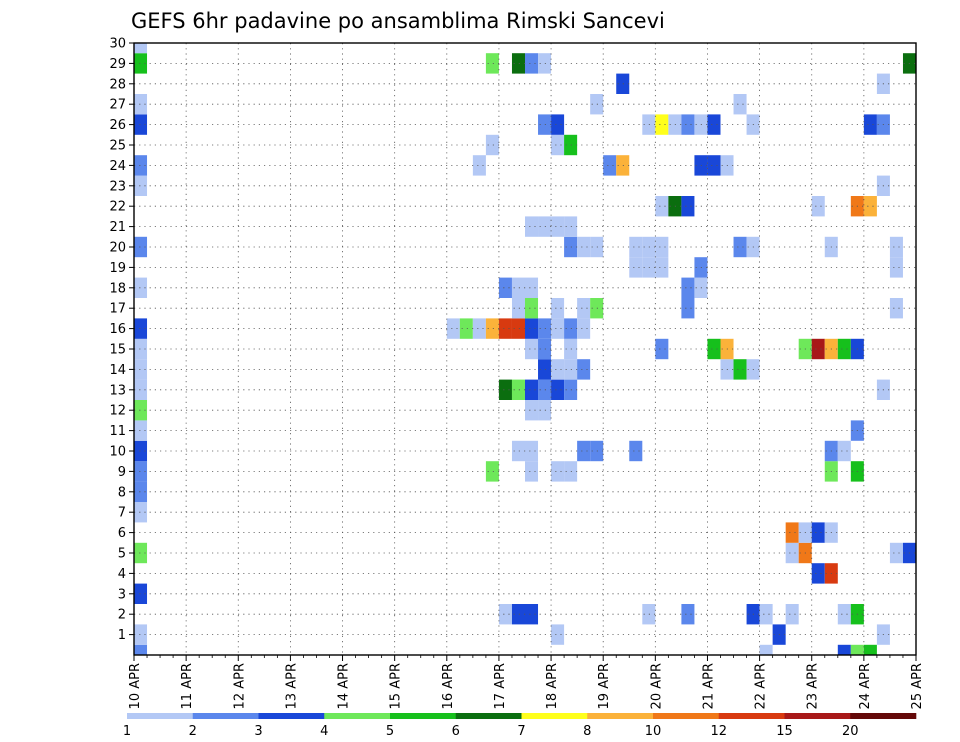 Image resolution: width=960 pixels, height=742 pixels. Describe the element at coordinates (784, 731) in the screenshot. I see `colorbar-label: 15` at that location.